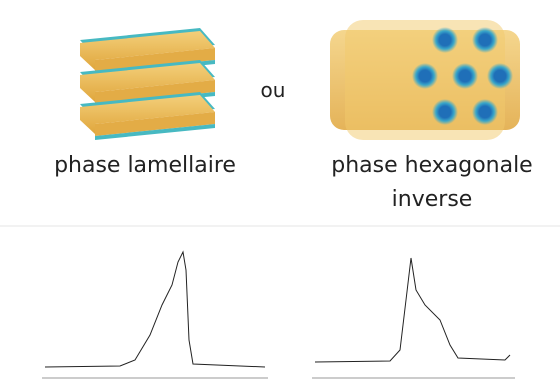 This screenshot has width=560, height=390. I want to click on hexagonal-label: phase hexagonale, so click(431, 165).